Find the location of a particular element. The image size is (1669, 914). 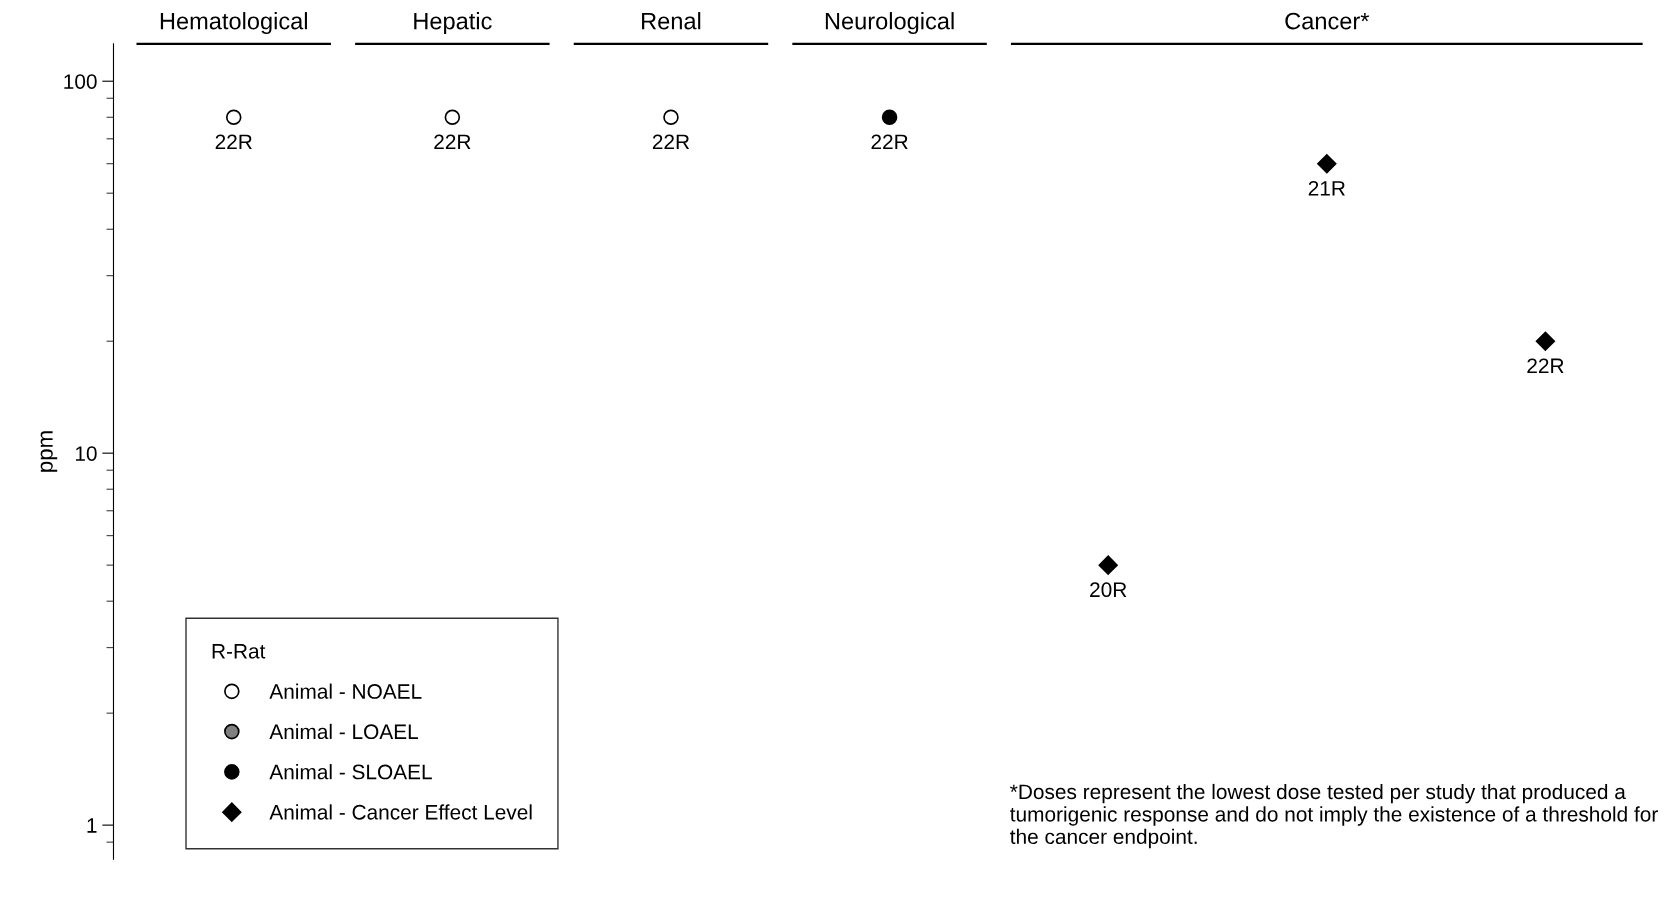

y-tick-label: 1 is located at coordinates (92, 825).